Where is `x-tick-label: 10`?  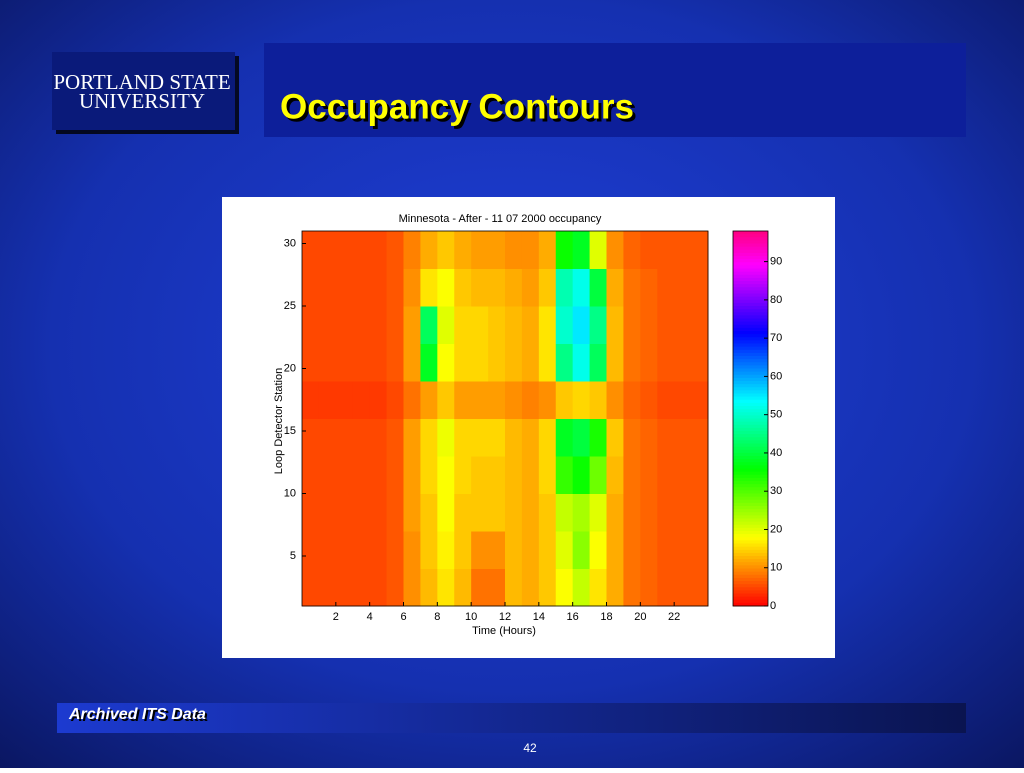 x-tick-label: 10 is located at coordinates (471, 617).